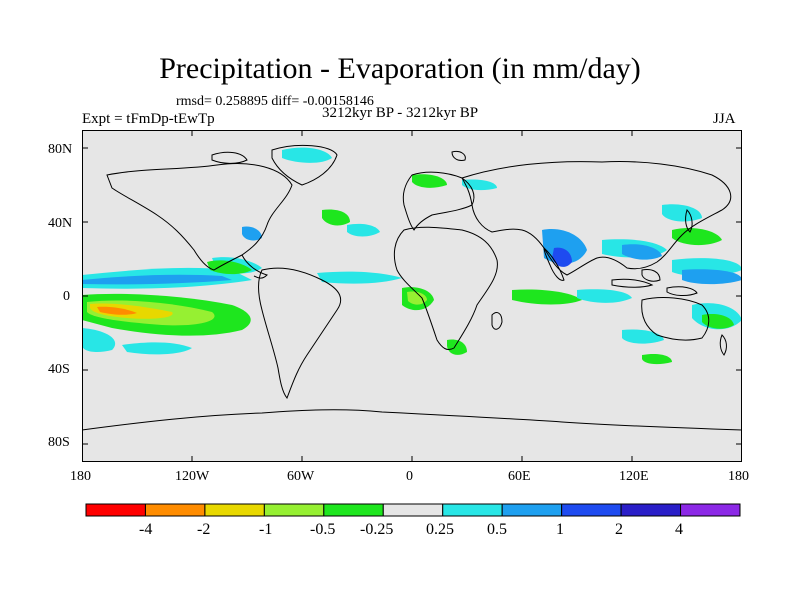 The image size is (800, 600). Describe the element at coordinates (440, 529) in the screenshot. I see `colorbar-label: 0.25` at that location.